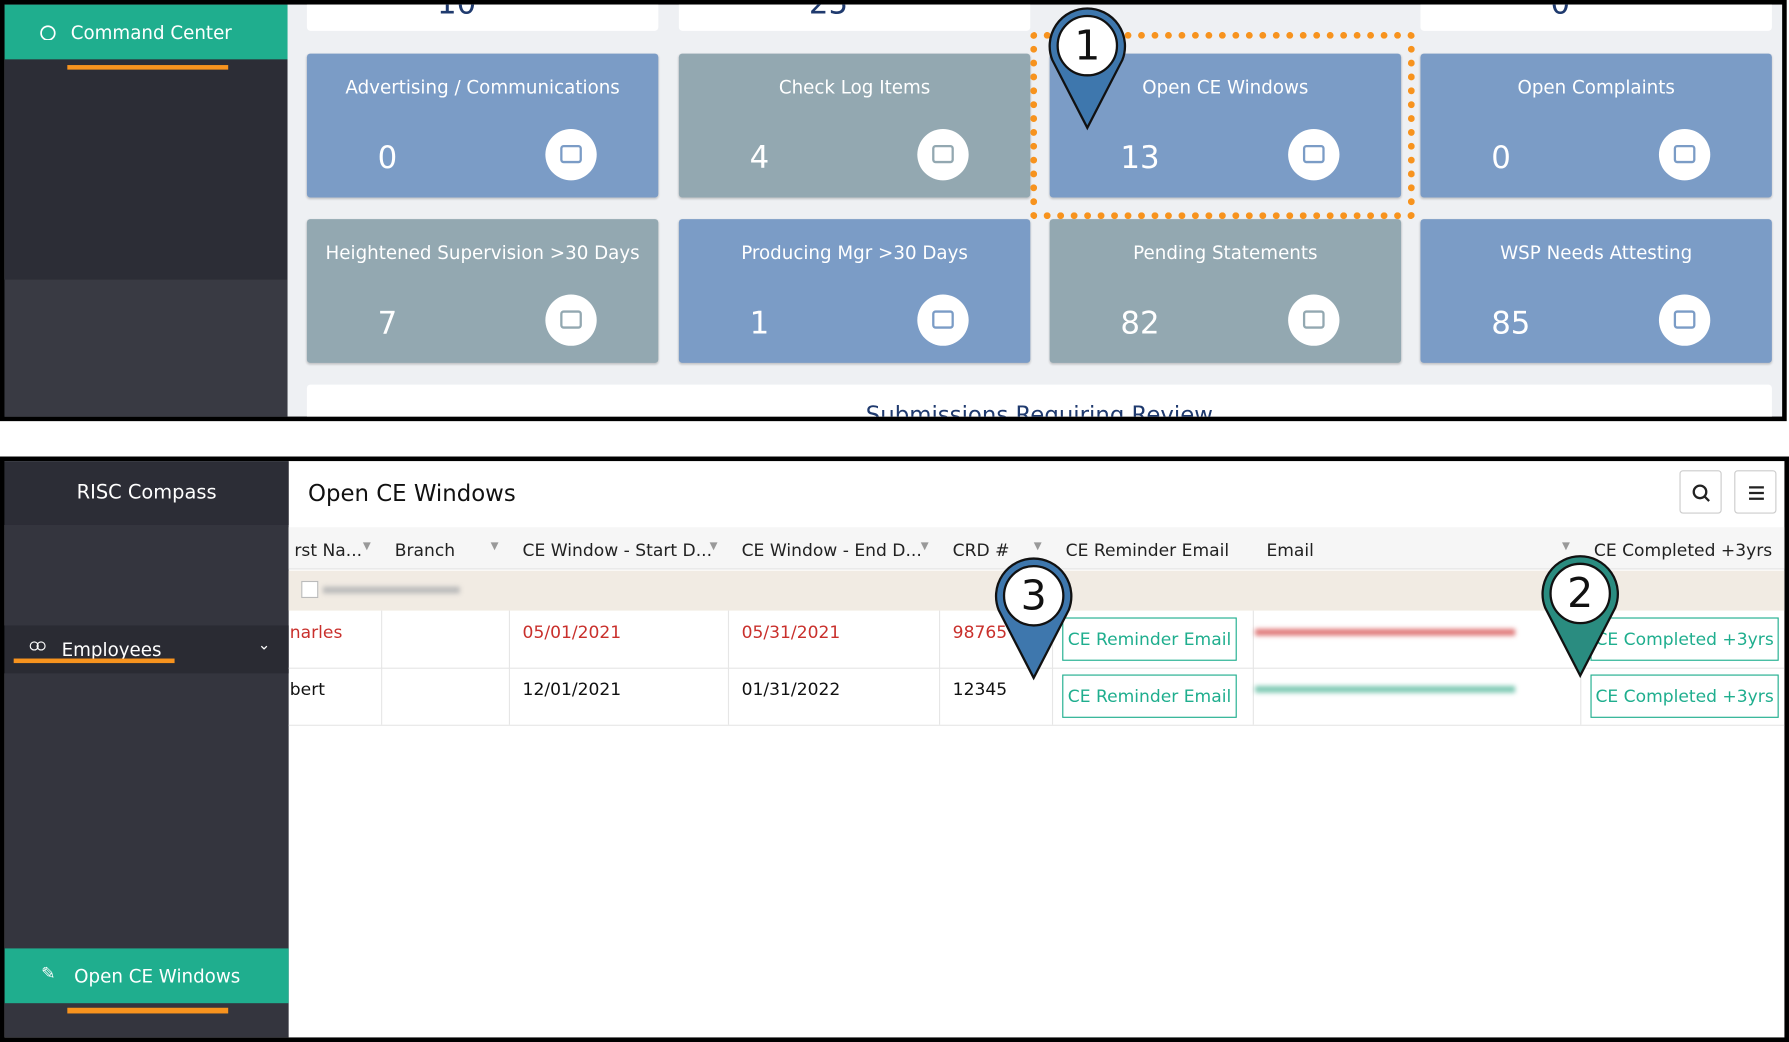 The height and width of the screenshot is (1042, 1789). I want to click on cell-crd: 98765, so click(980, 632).